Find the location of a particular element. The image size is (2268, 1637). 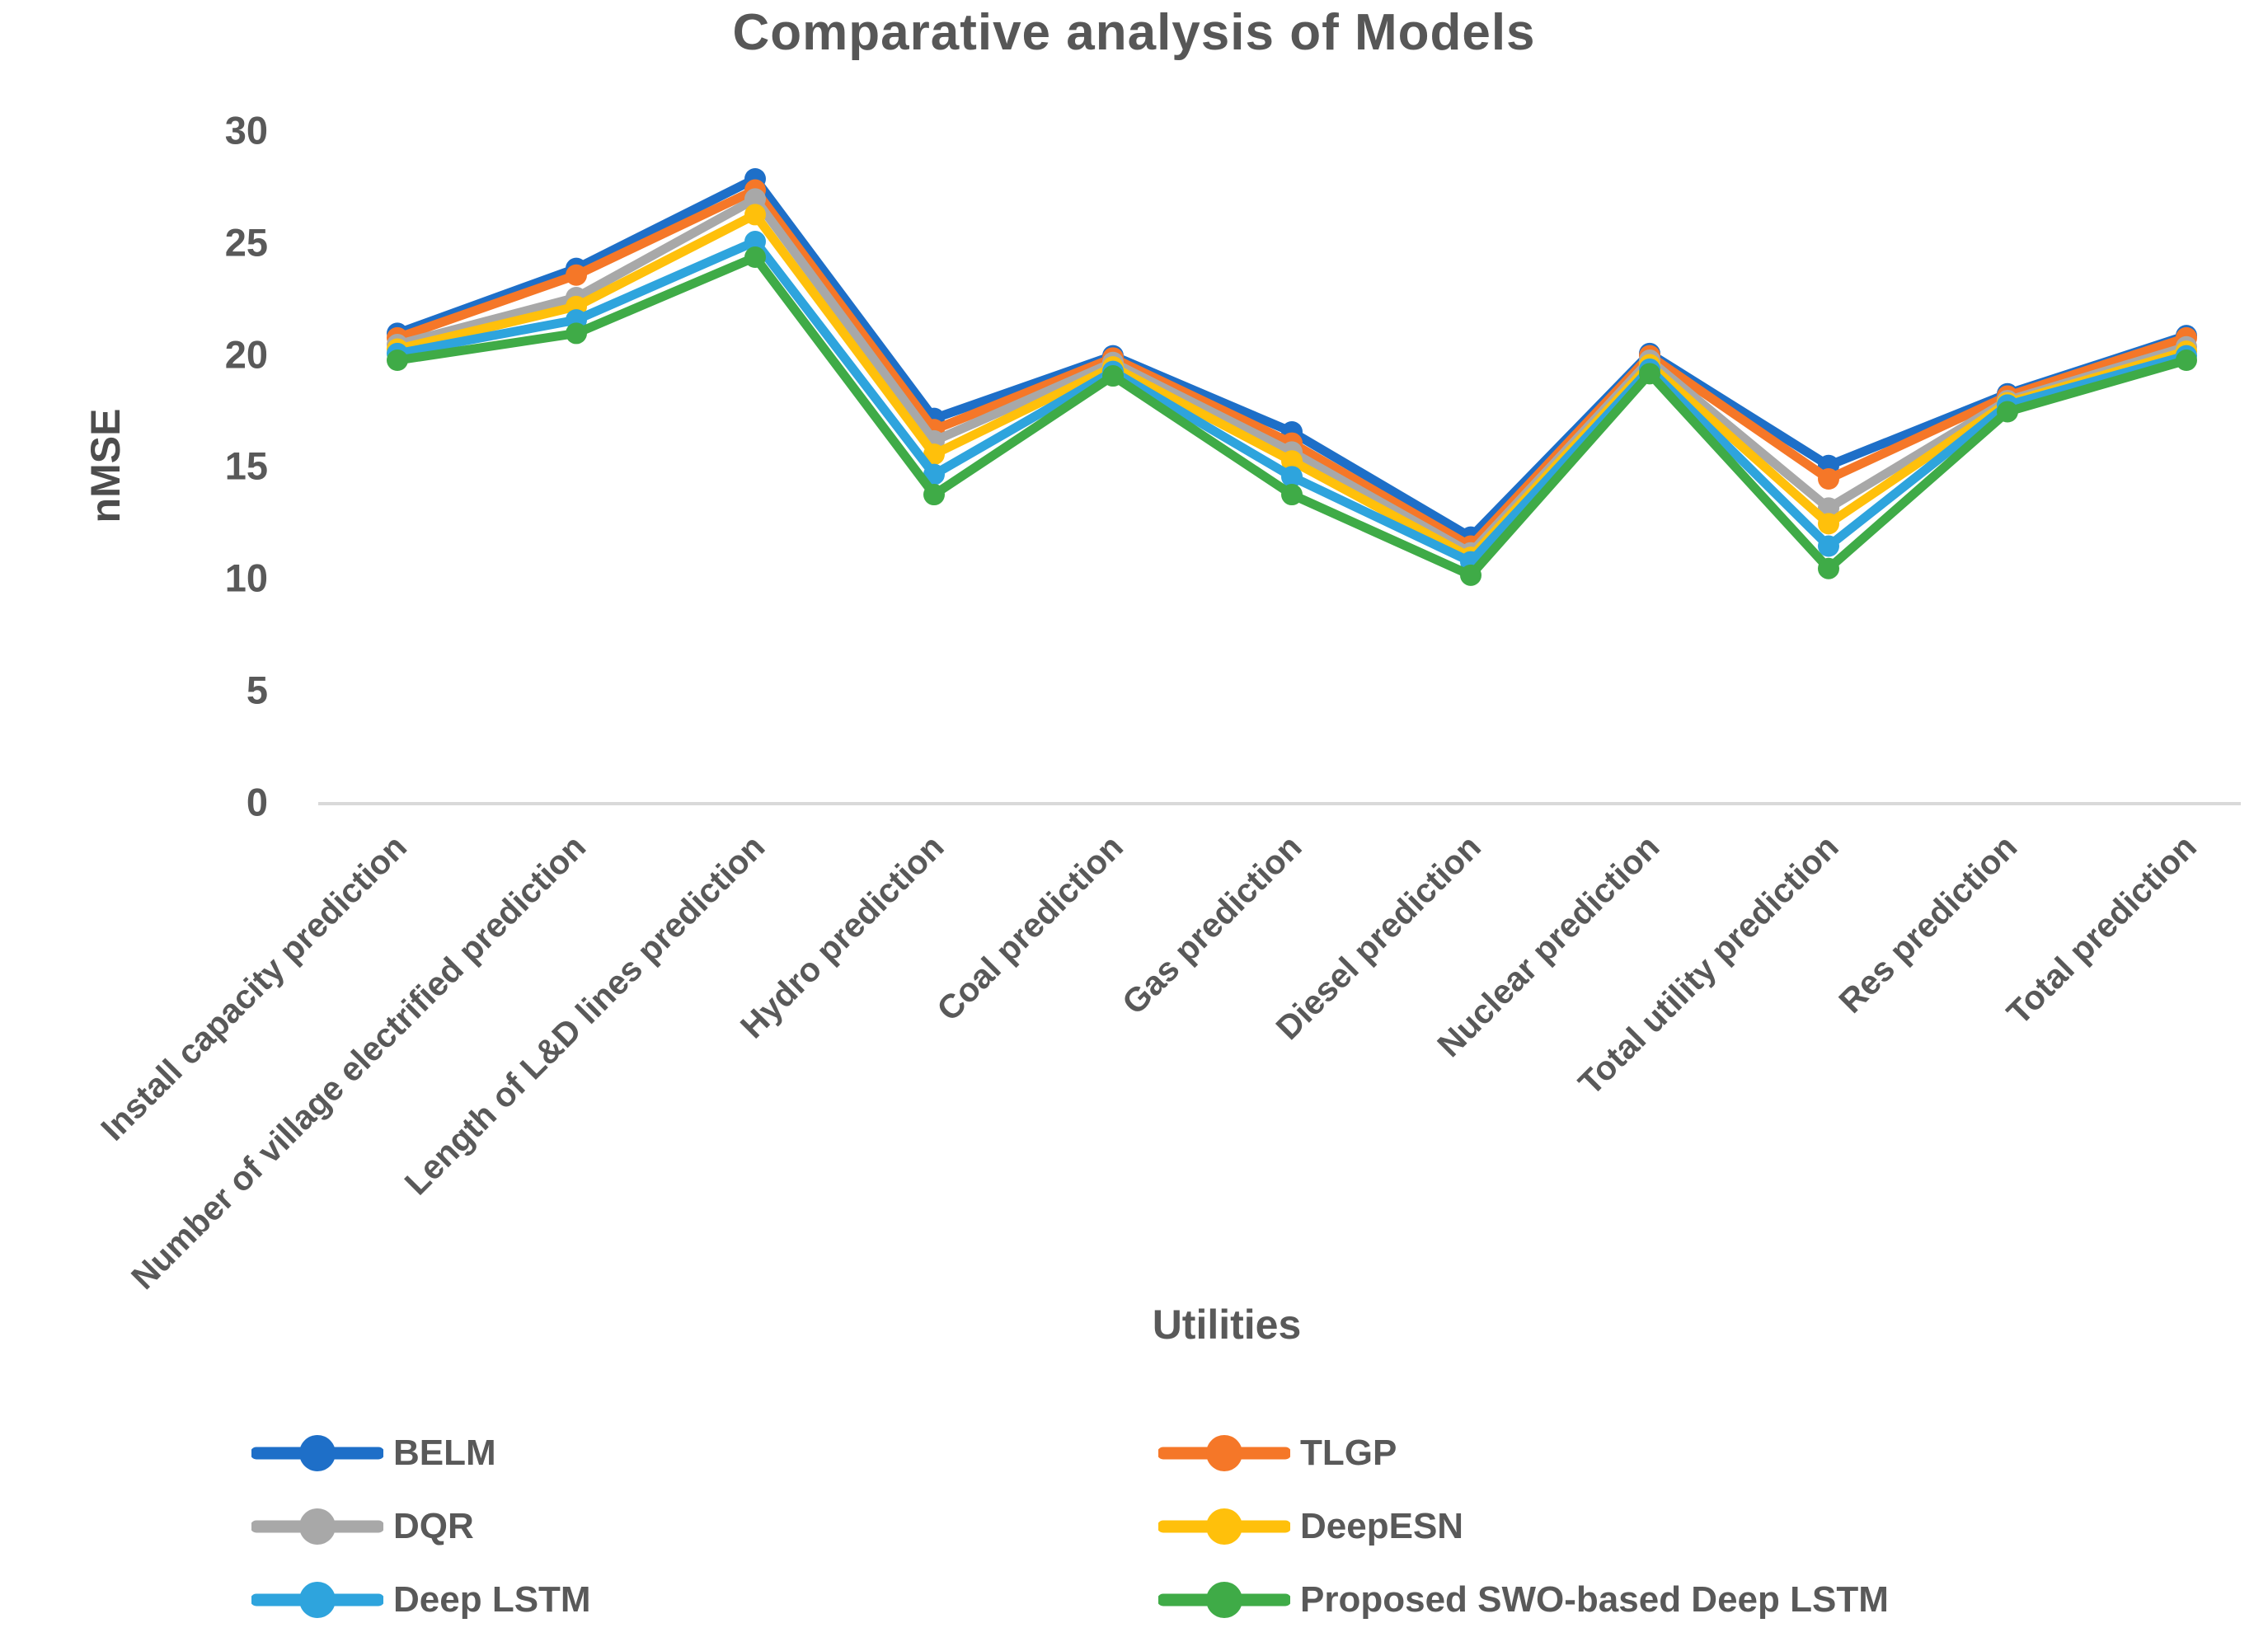

legend-label: BELM is located at coordinates (445, 1453).